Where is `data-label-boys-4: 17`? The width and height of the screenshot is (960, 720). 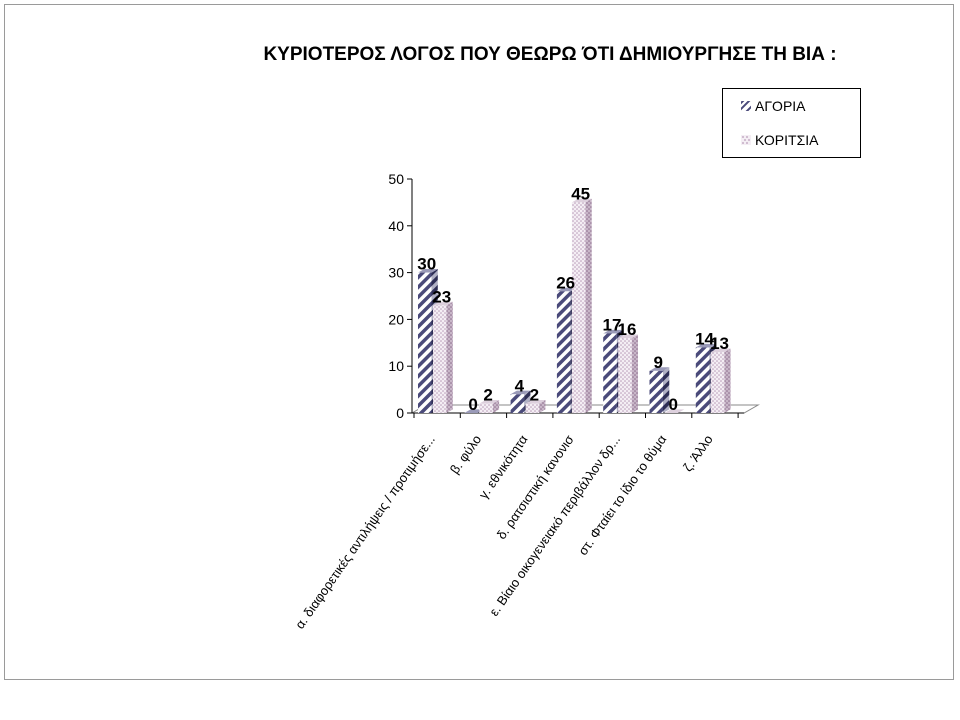 data-label-boys-4: 17 is located at coordinates (611, 324).